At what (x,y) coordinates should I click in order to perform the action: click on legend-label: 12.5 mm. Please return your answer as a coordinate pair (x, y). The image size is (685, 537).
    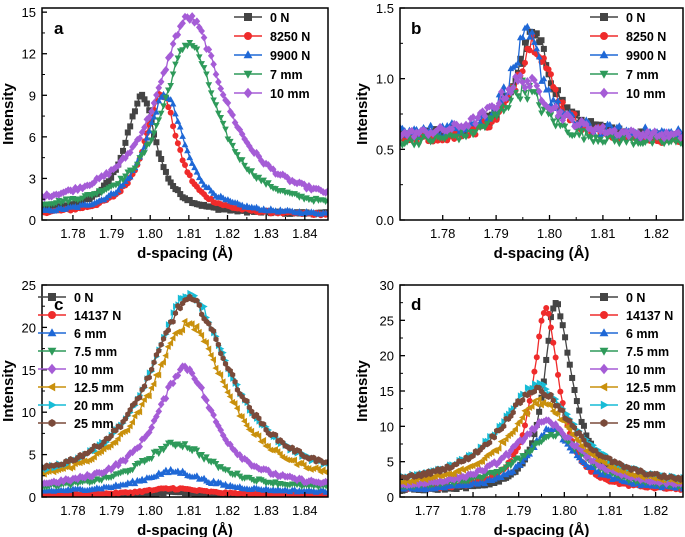
    Looking at the image, I should click on (99, 388).